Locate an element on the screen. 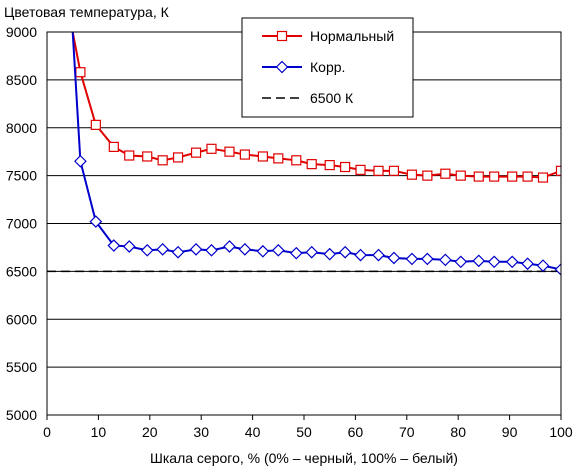 This screenshot has width=573, height=467. x-tick-label: 0 is located at coordinates (47, 432).